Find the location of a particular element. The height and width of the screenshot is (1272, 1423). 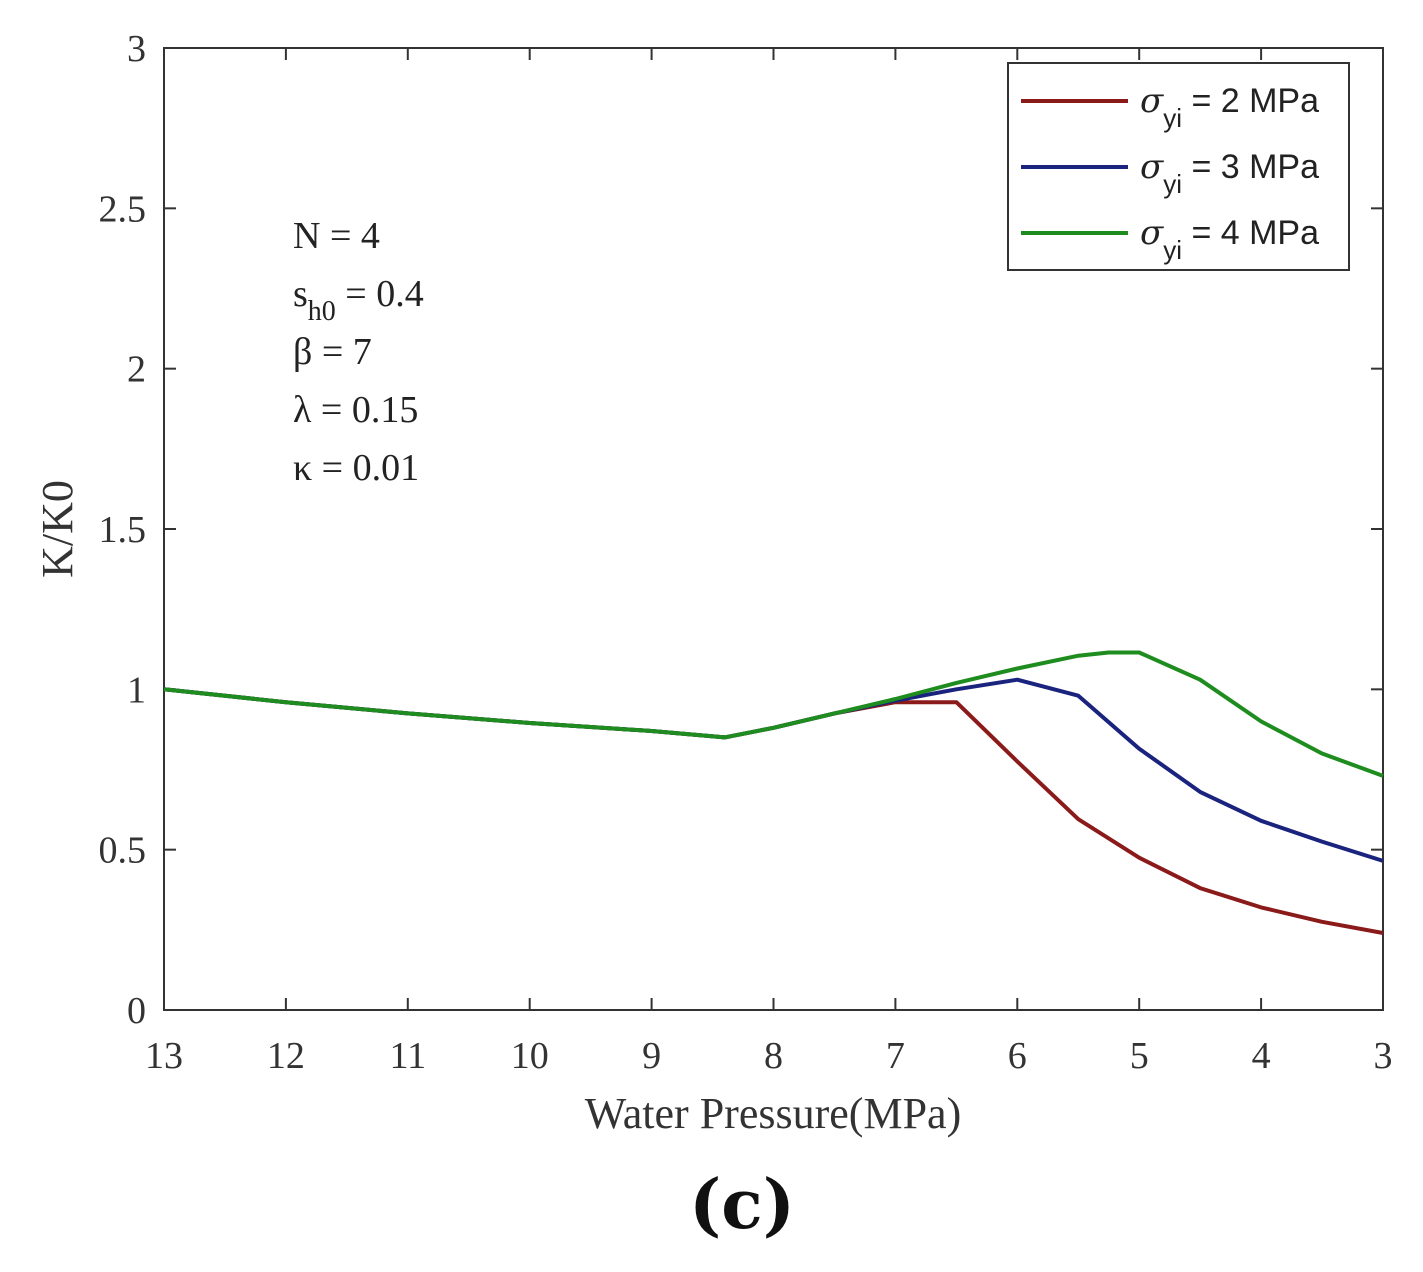

legend-tail: = 2 MPa is located at coordinates (1250, 101).